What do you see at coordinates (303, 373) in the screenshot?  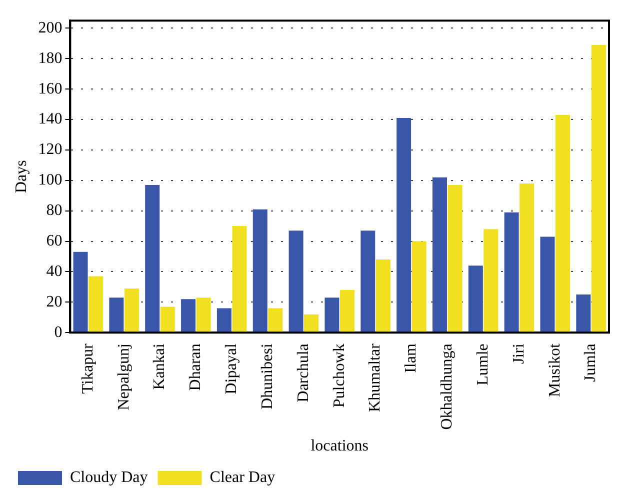 I see `x-tick-label: Darchula` at bounding box center [303, 373].